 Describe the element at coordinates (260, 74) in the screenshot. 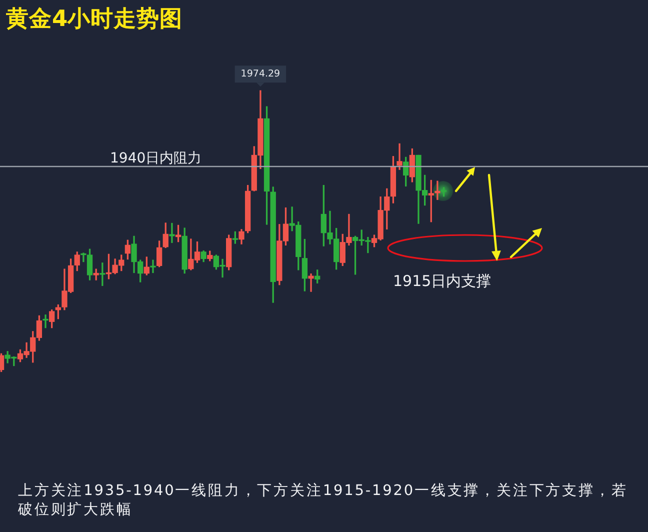

I see `annotation: 1974.29` at that location.